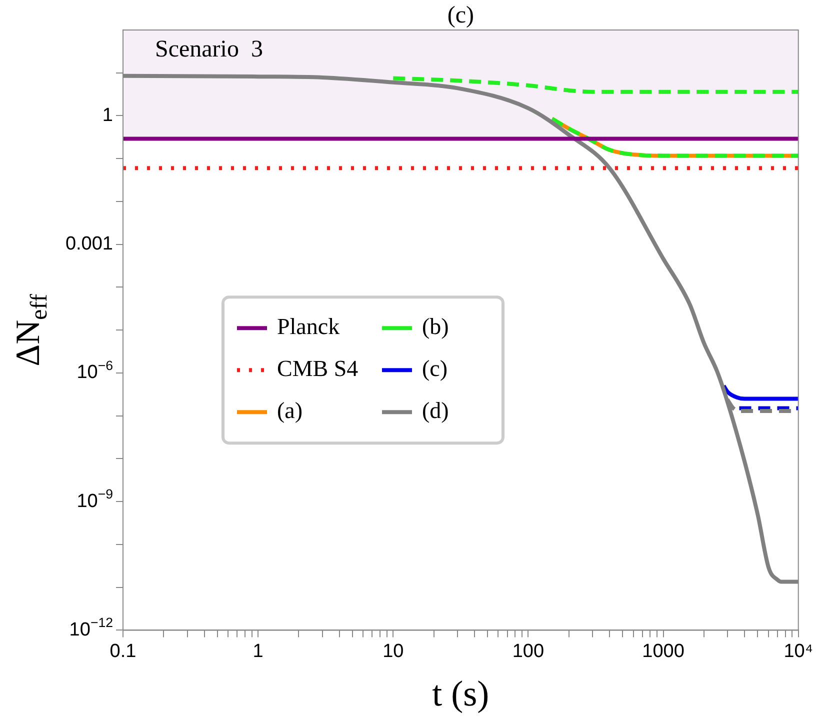  Describe the element at coordinates (460, 15) in the screenshot. I see `chart-title: (c)` at that location.